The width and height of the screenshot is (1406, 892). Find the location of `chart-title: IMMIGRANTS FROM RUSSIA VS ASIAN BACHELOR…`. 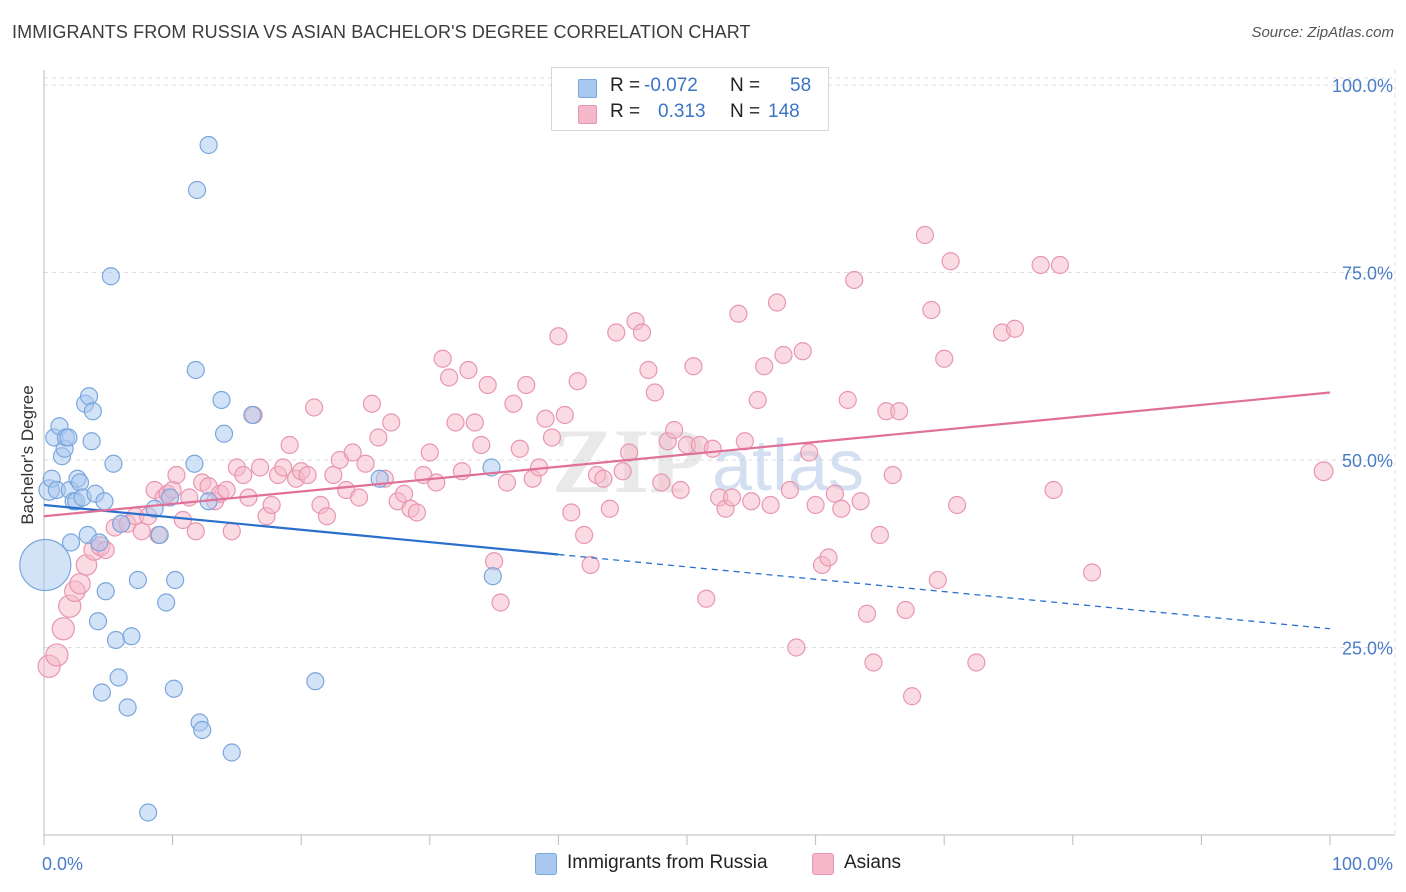

chart-title: IMMIGRANTS FROM RUSSIA VS ASIAN BACHELOR… is located at coordinates (381, 32).